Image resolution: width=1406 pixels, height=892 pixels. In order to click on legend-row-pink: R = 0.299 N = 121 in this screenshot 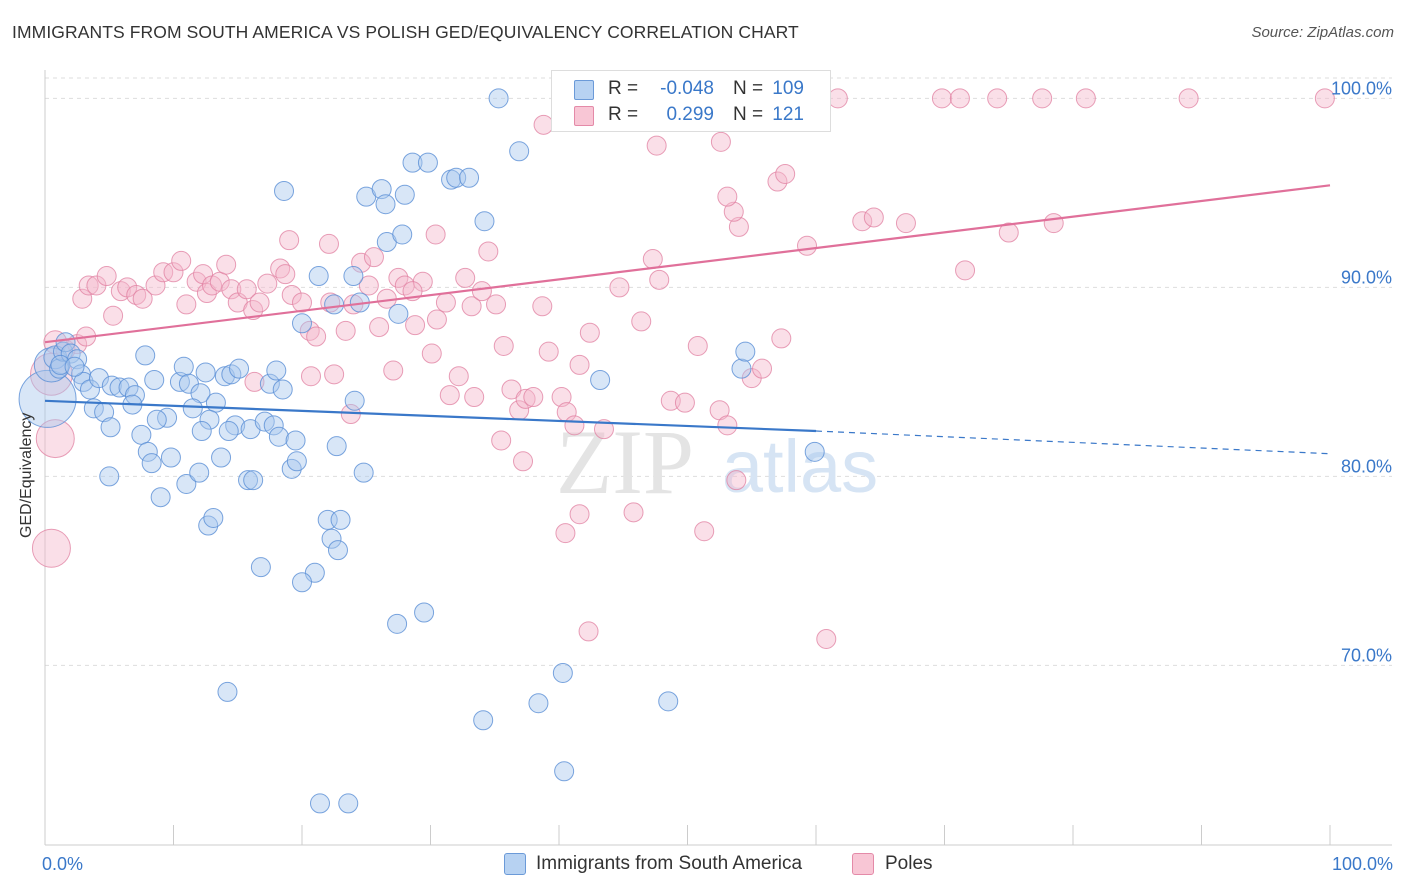, I will do `click(691, 115)`.